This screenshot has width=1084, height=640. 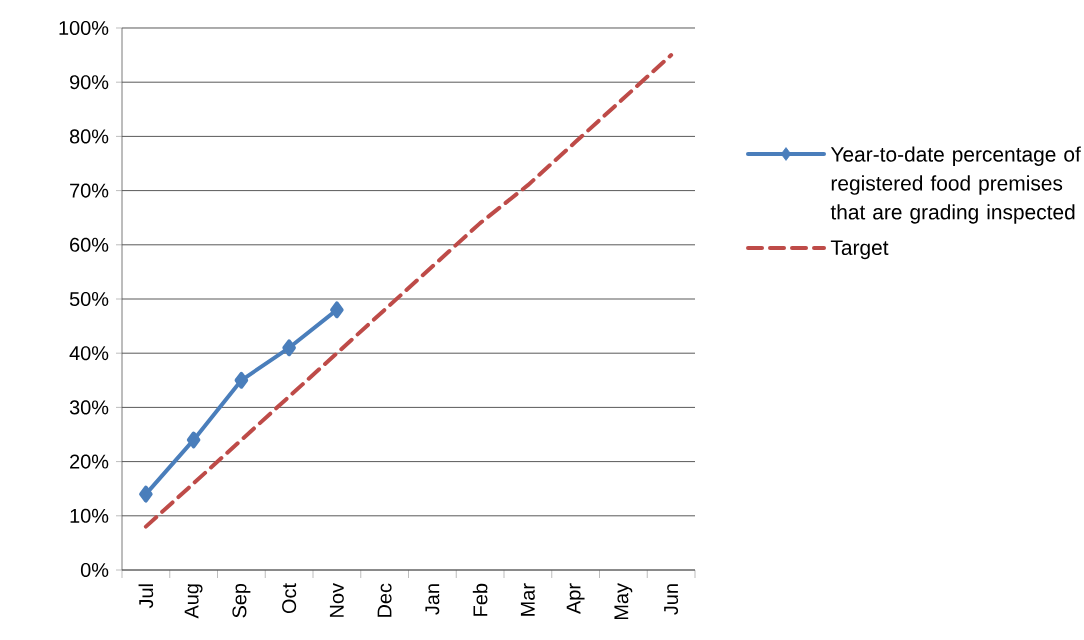 What do you see at coordinates (289, 598) in the screenshot?
I see `x-tick-label: Oct` at bounding box center [289, 598].